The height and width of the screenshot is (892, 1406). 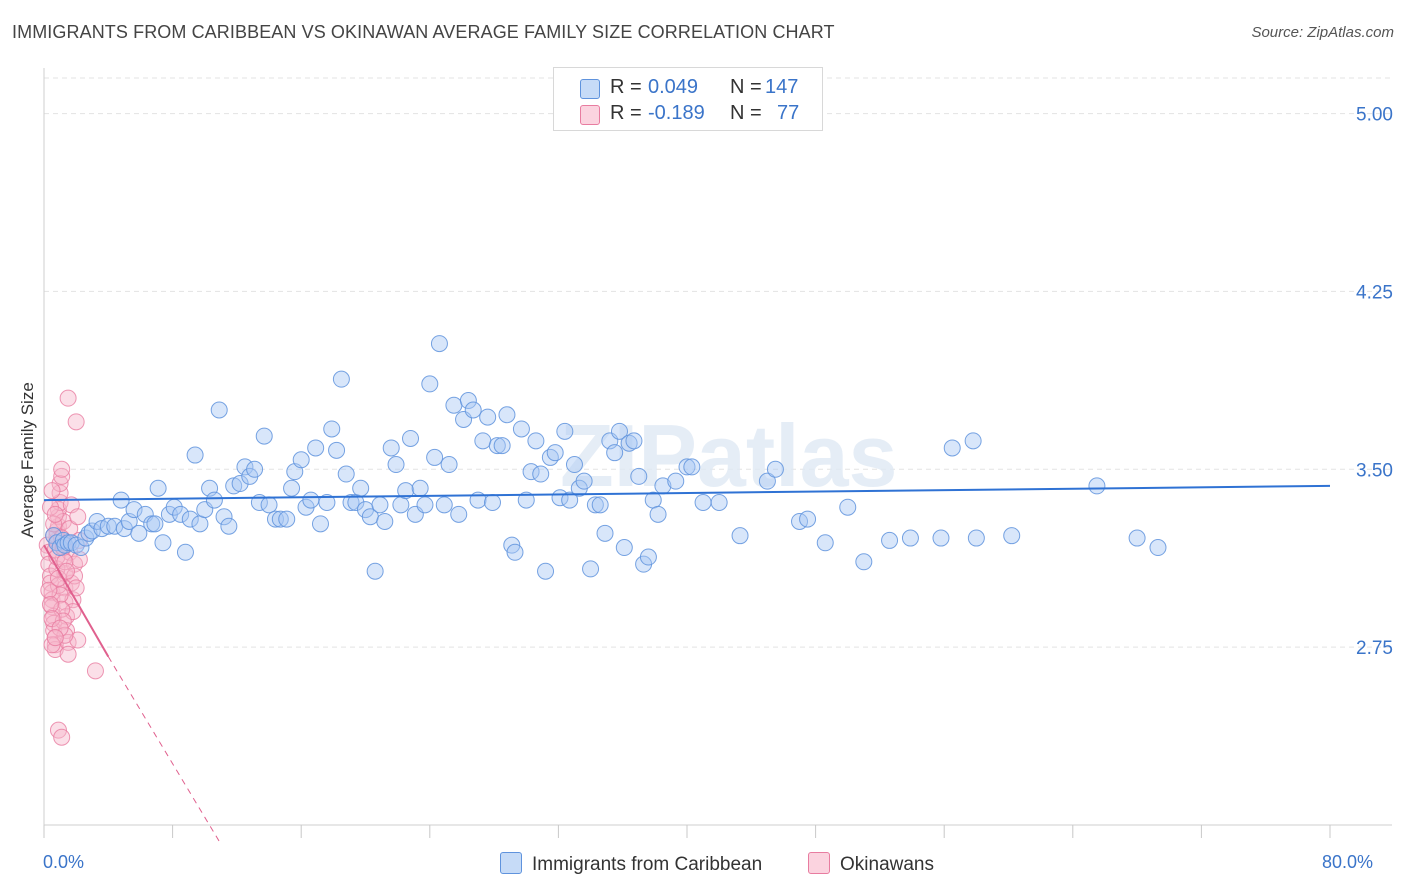 I want to click on n-value: 77, so click(x=788, y=113).